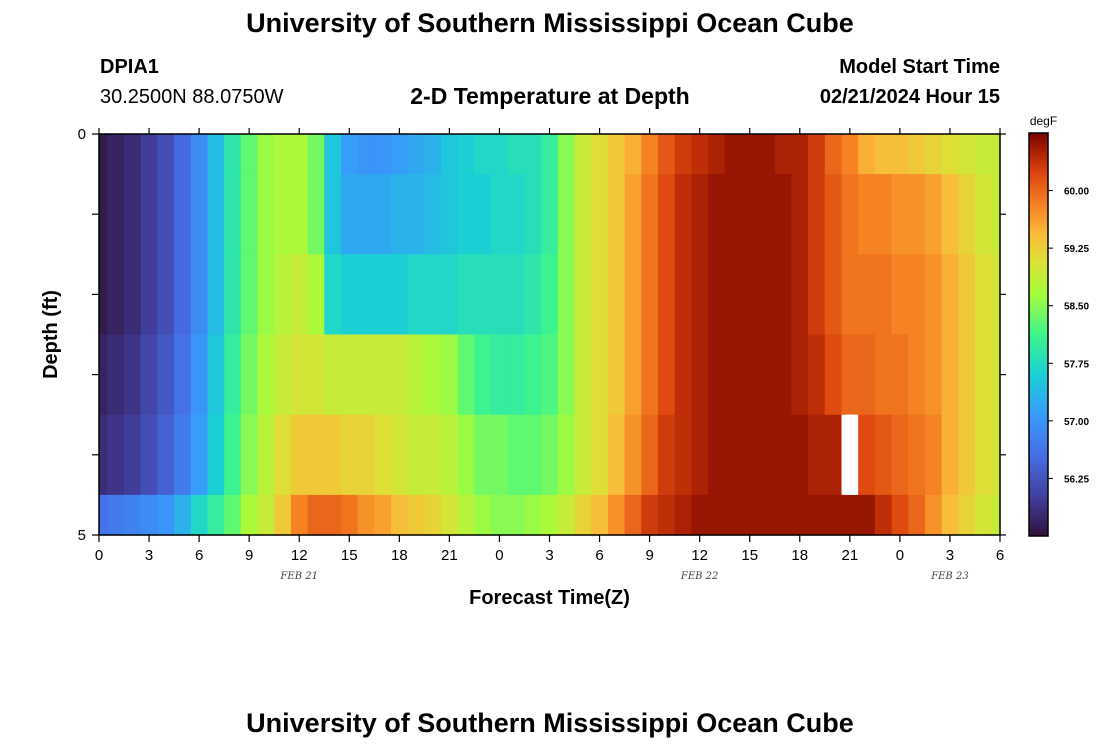 The width and height of the screenshot is (1100, 750). What do you see at coordinates (192, 97) in the screenshot?
I see `station-coordinates: 30.2500N 88.0750W` at bounding box center [192, 97].